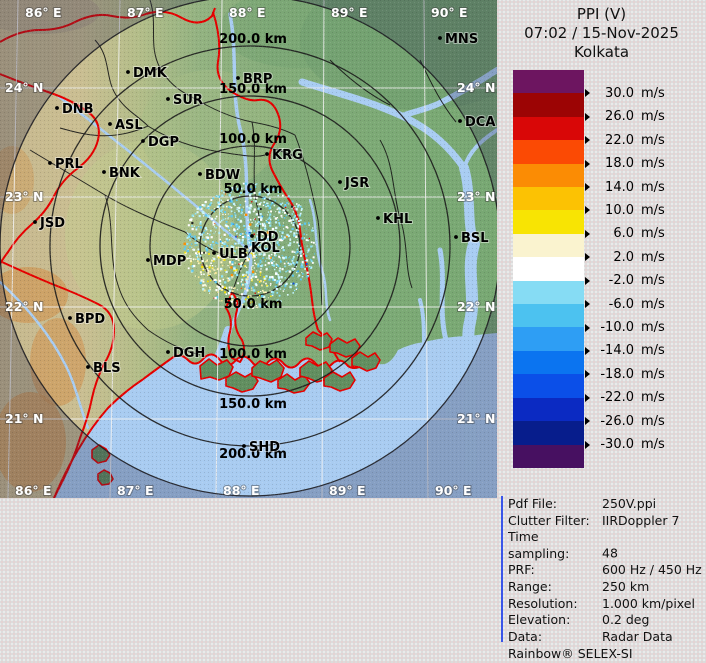  I want to click on svg-text: BDW, so click(222, 175).